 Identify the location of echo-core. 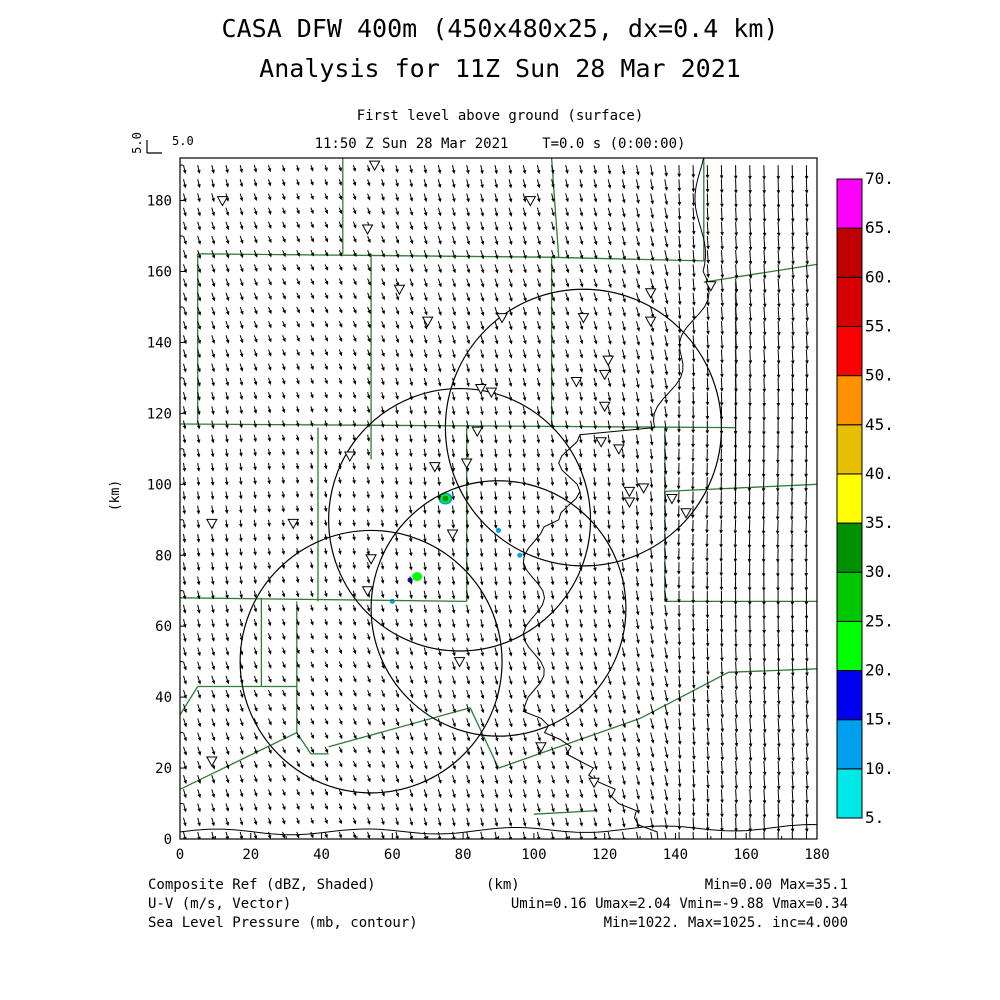
(392, 601).